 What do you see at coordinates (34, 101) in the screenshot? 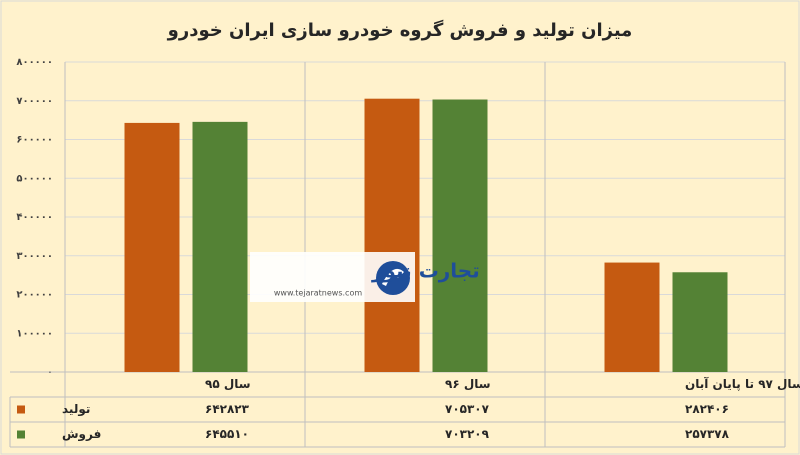
I see `y-tick-label: ۷۰۰۰۰۰` at bounding box center [34, 101].